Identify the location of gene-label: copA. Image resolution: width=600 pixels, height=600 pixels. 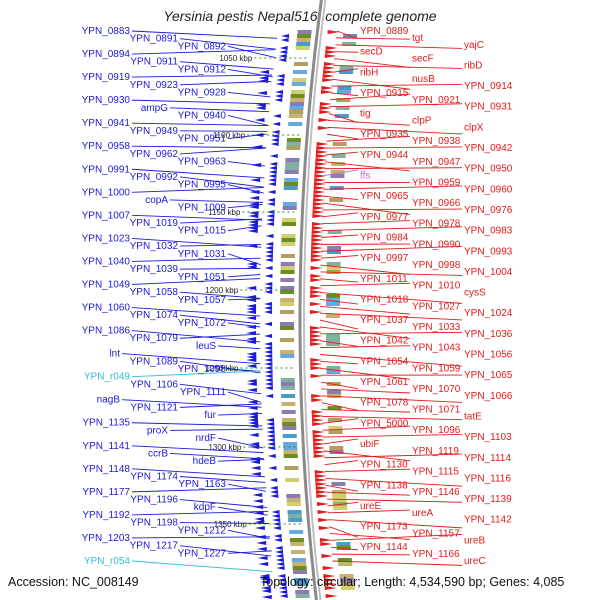
(156, 200).